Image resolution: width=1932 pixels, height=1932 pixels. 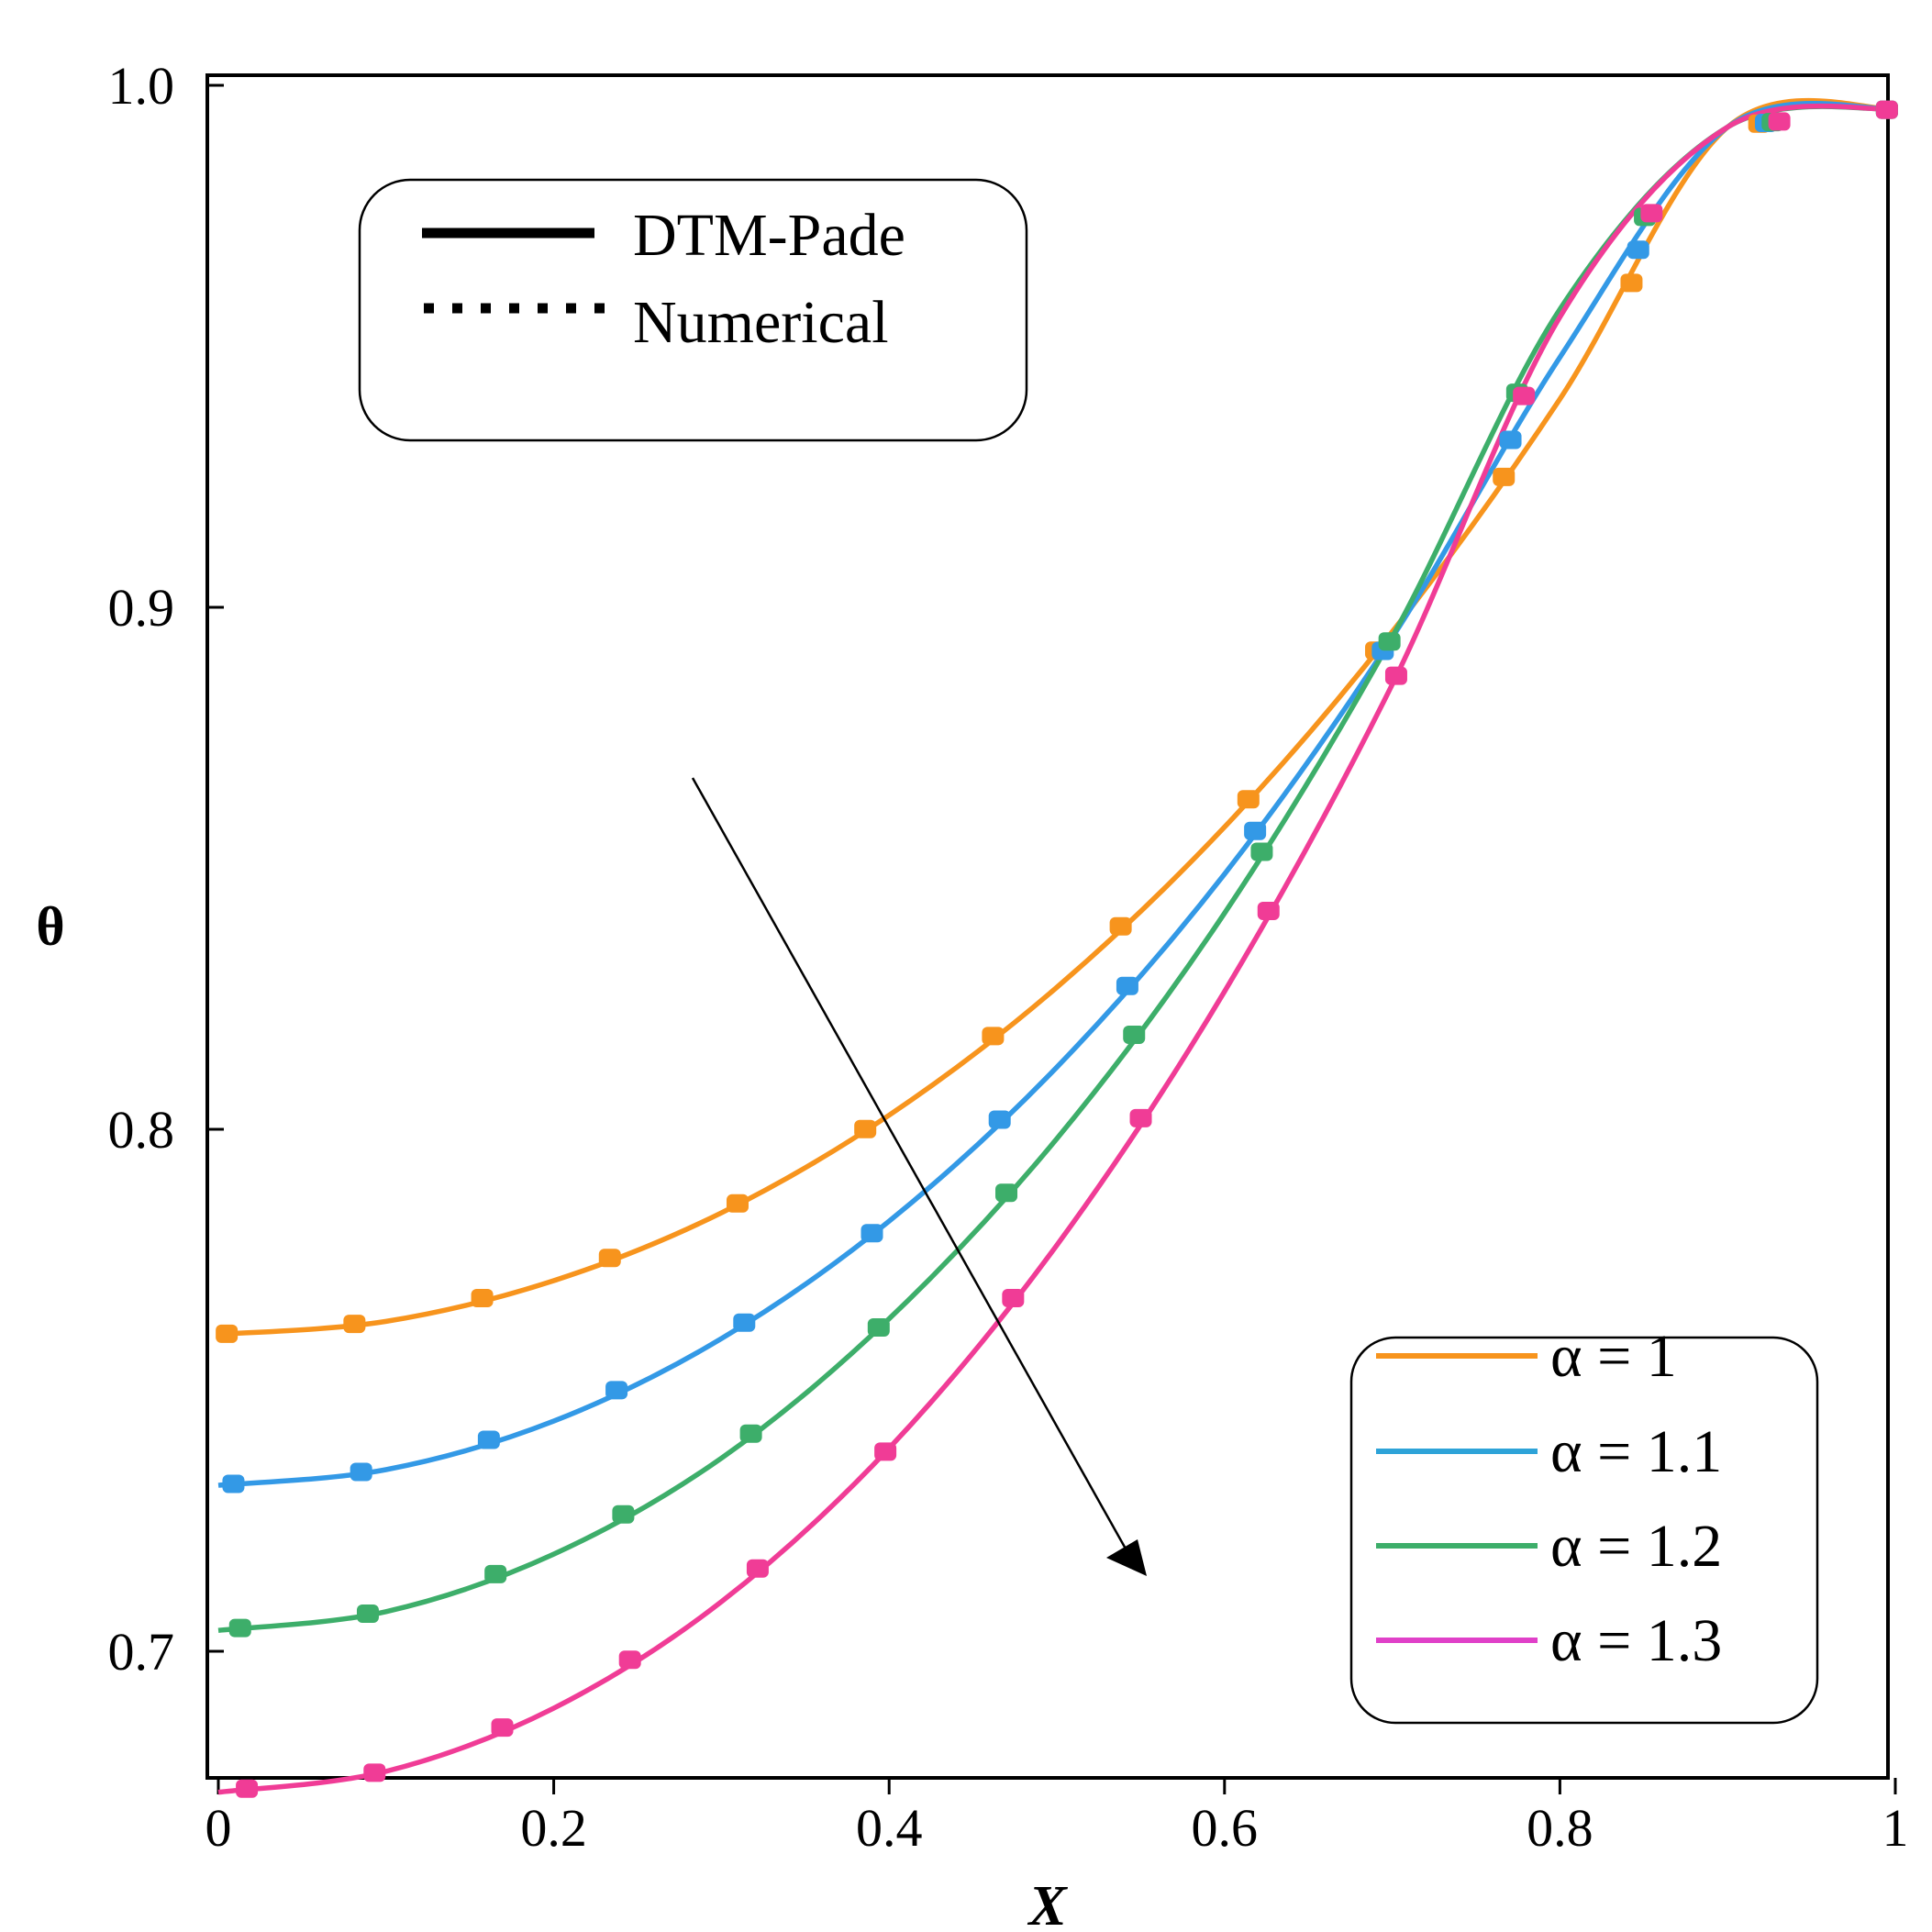 What do you see at coordinates (166, 869) in the screenshot?
I see `y-axis-ticks: 0.7 0.8 0.9 1.0` at bounding box center [166, 869].